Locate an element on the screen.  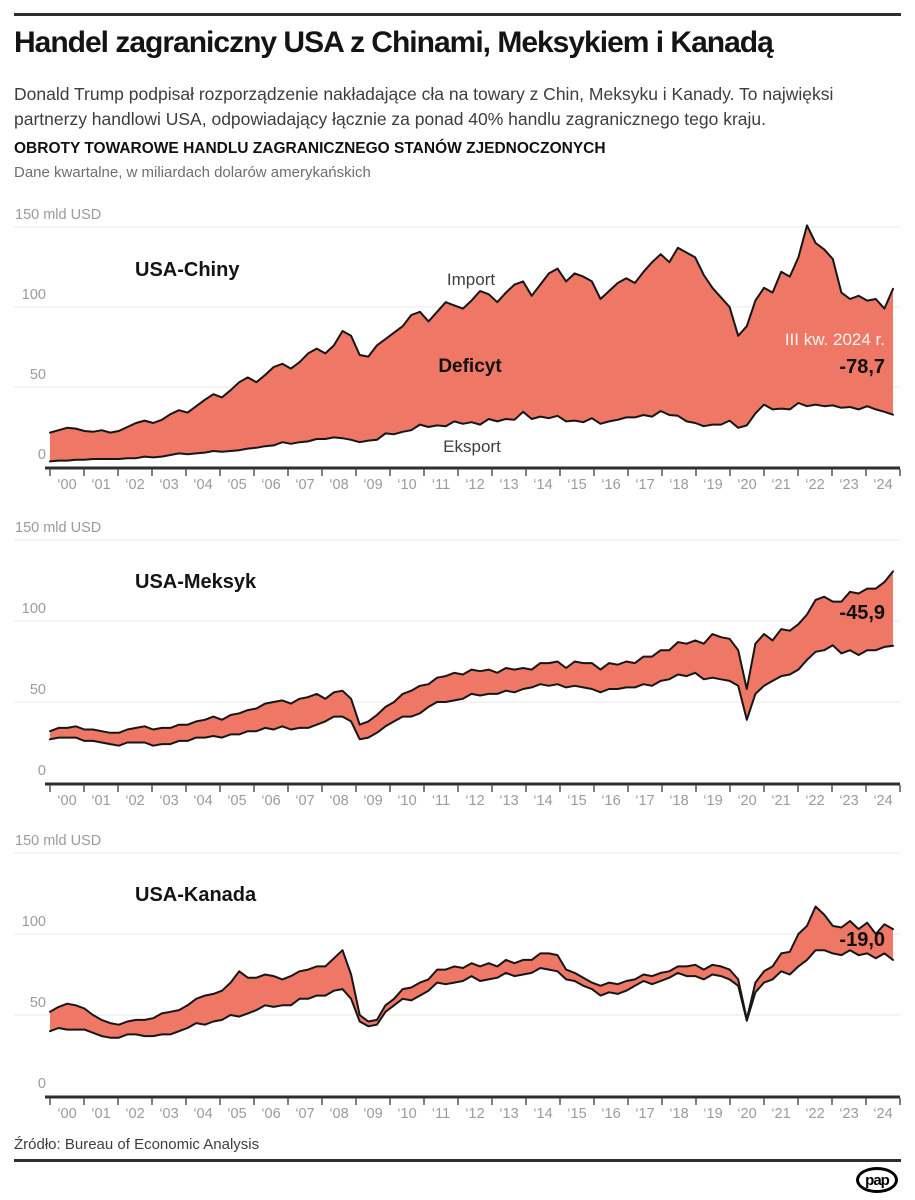
x-tick-label: ‘09 is located at coordinates (372, 801).